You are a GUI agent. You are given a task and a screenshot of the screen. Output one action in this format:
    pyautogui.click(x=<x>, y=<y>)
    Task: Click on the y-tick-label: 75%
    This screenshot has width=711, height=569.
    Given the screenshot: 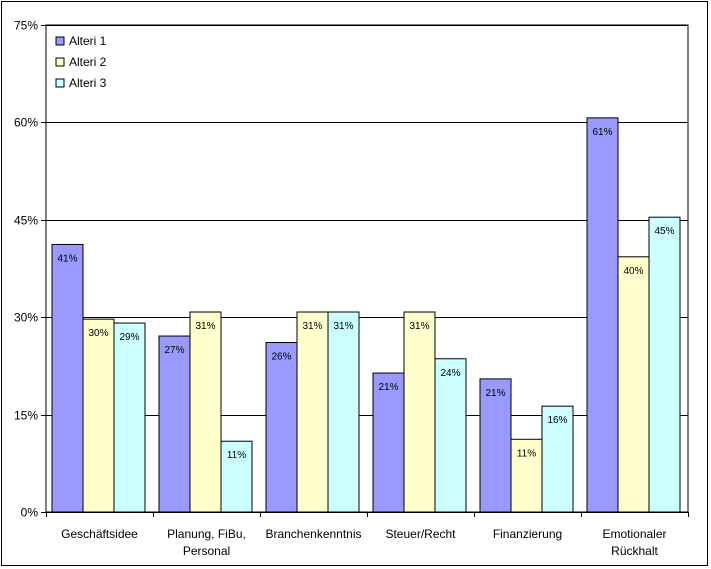 What is the action you would take?
    pyautogui.click(x=26, y=26)
    